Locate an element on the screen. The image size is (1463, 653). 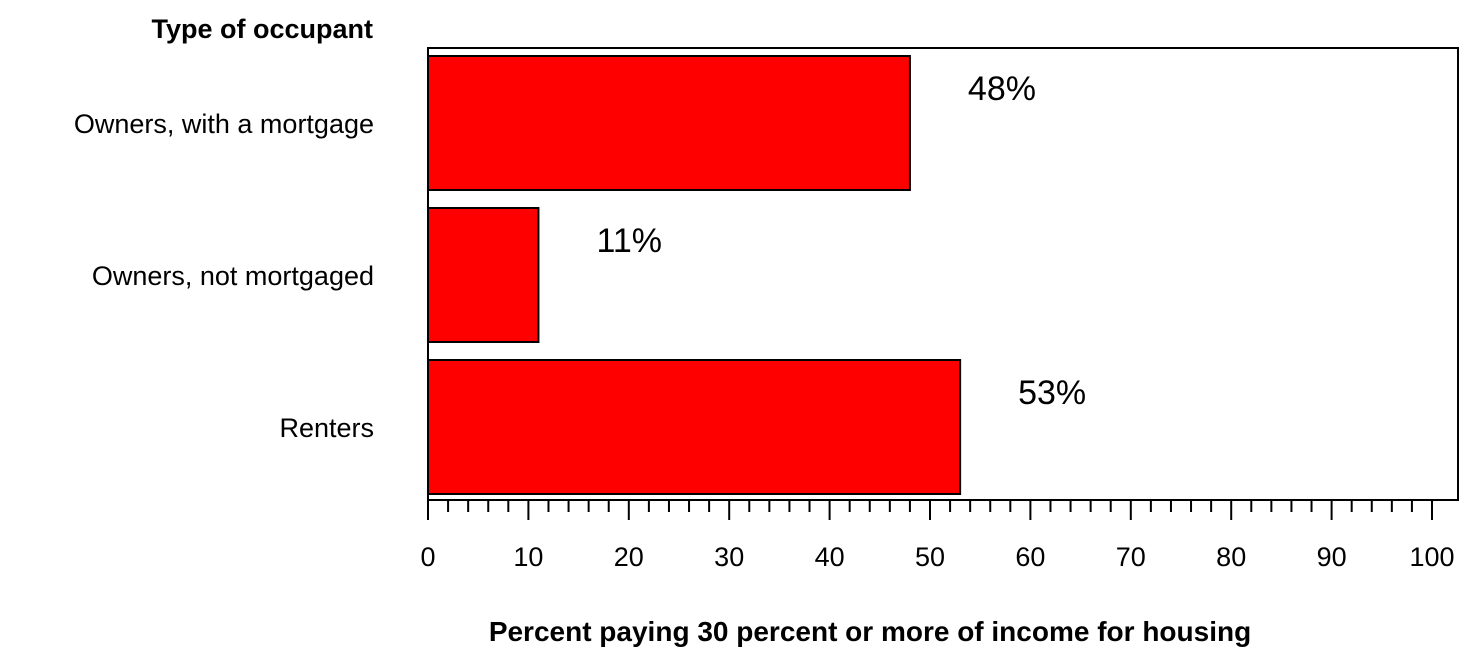
x-axis: 0 10 20 30 40 50 60 70 80 90 100 is located at coordinates (939, 535).